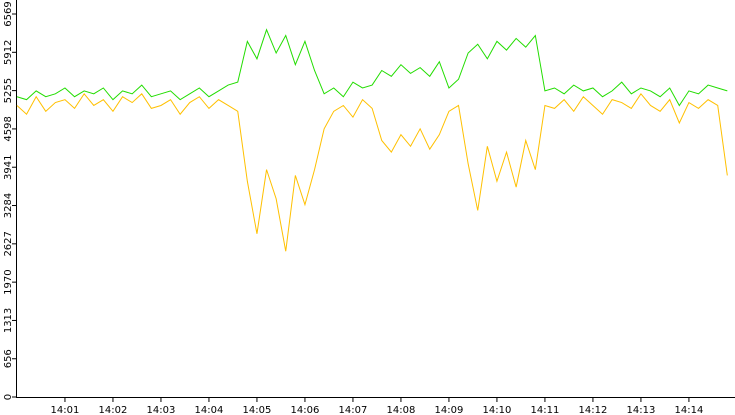 The height and width of the screenshot is (415, 735). Describe the element at coordinates (449, 410) in the screenshot. I see `x-tick-label: 14:09` at that location.